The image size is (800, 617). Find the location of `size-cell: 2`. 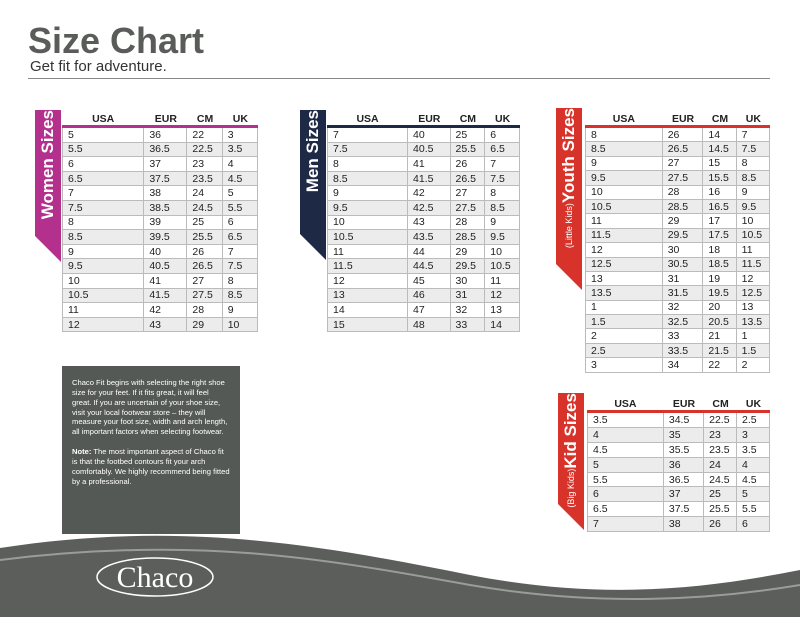

size-cell: 2 is located at coordinates (624, 336).